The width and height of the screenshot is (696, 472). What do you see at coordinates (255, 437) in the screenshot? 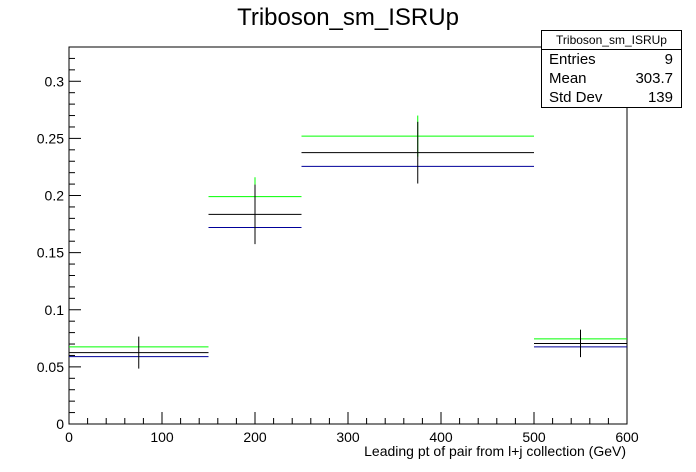
I see `x-tick-label: 200` at bounding box center [255, 437].